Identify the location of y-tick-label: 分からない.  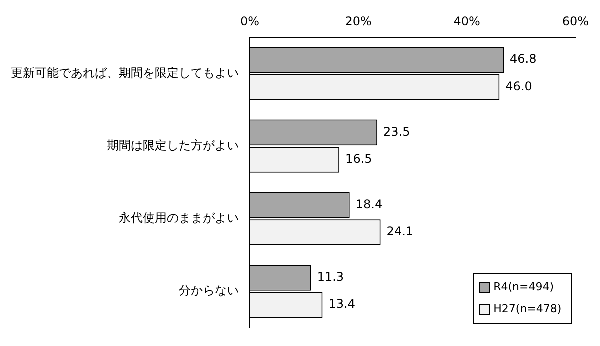
(209, 291).